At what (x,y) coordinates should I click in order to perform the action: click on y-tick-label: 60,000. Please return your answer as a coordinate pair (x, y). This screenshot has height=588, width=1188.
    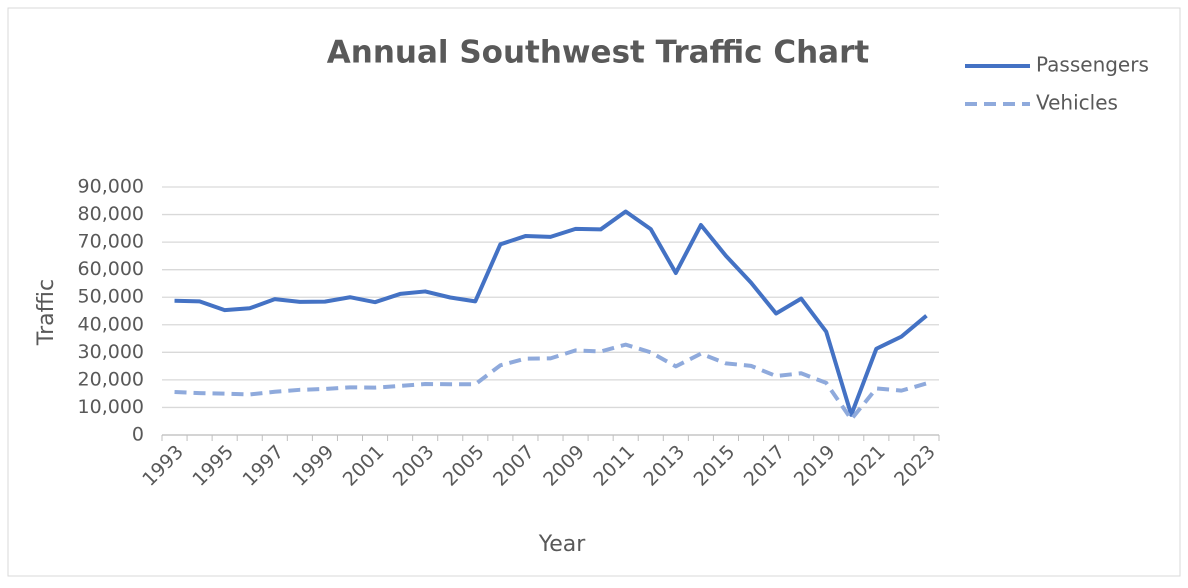
    Looking at the image, I should click on (111, 269).